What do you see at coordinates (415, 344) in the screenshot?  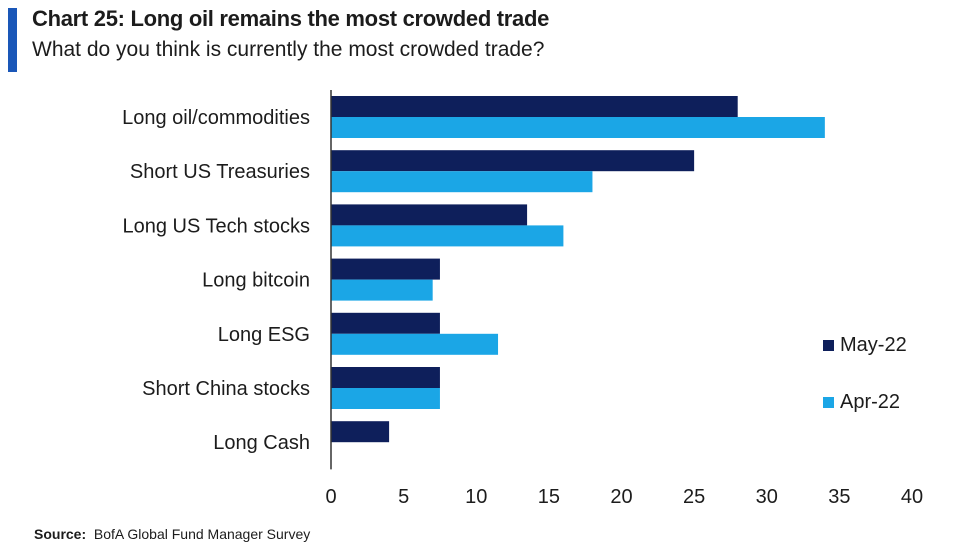 I see `bar-apr-22-long-esg` at bounding box center [415, 344].